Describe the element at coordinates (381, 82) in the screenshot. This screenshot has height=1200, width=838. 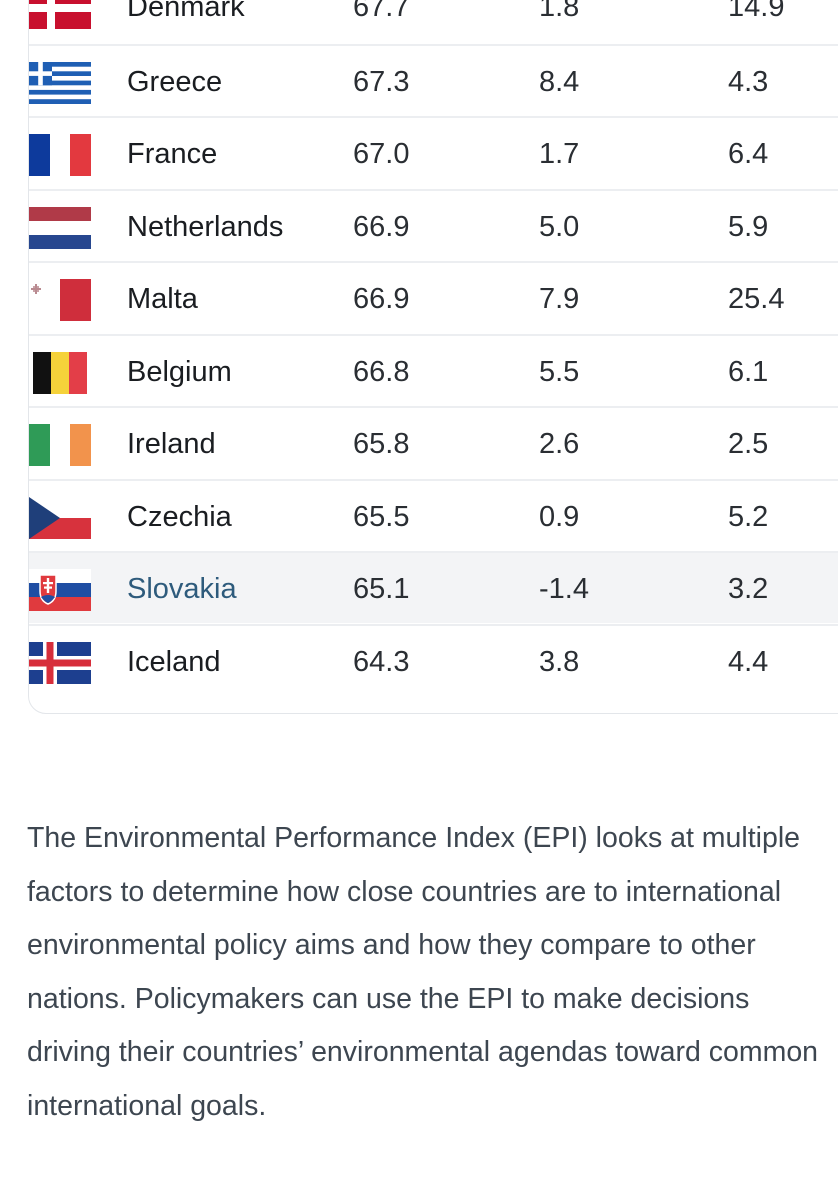
I see `epi-score: 67.3` at that location.